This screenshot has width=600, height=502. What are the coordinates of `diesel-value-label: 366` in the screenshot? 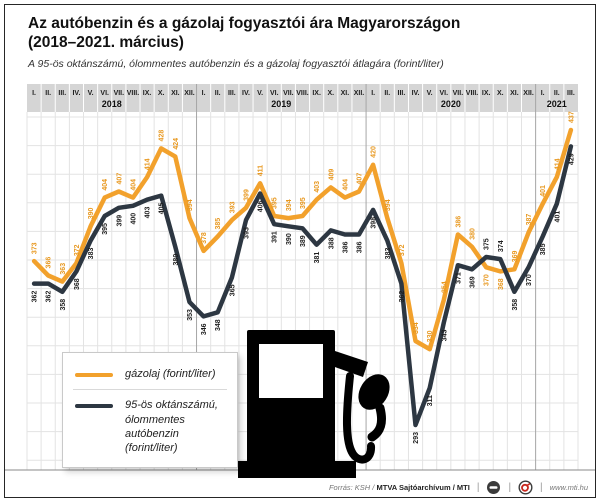 It's located at (49, 263).